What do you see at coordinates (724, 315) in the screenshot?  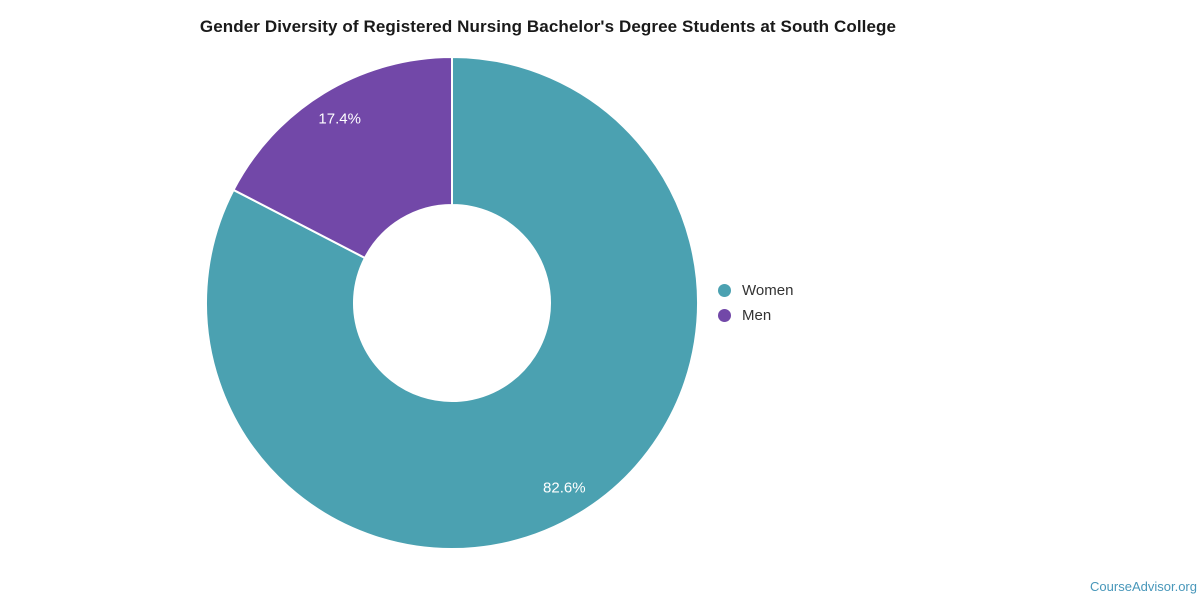 I see `legend-swatch-men-icon` at bounding box center [724, 315].